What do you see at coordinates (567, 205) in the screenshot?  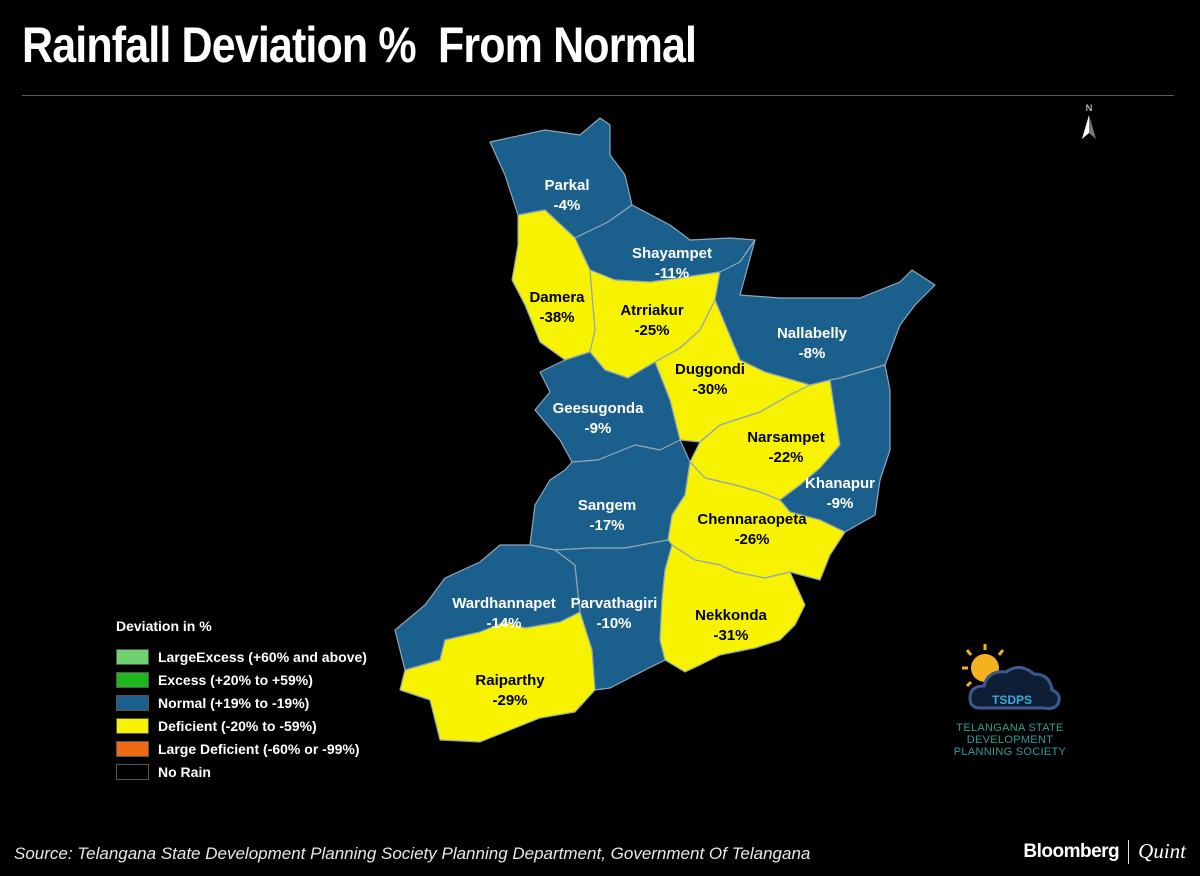 I see `district-deviation-parkal: -4%` at bounding box center [567, 205].